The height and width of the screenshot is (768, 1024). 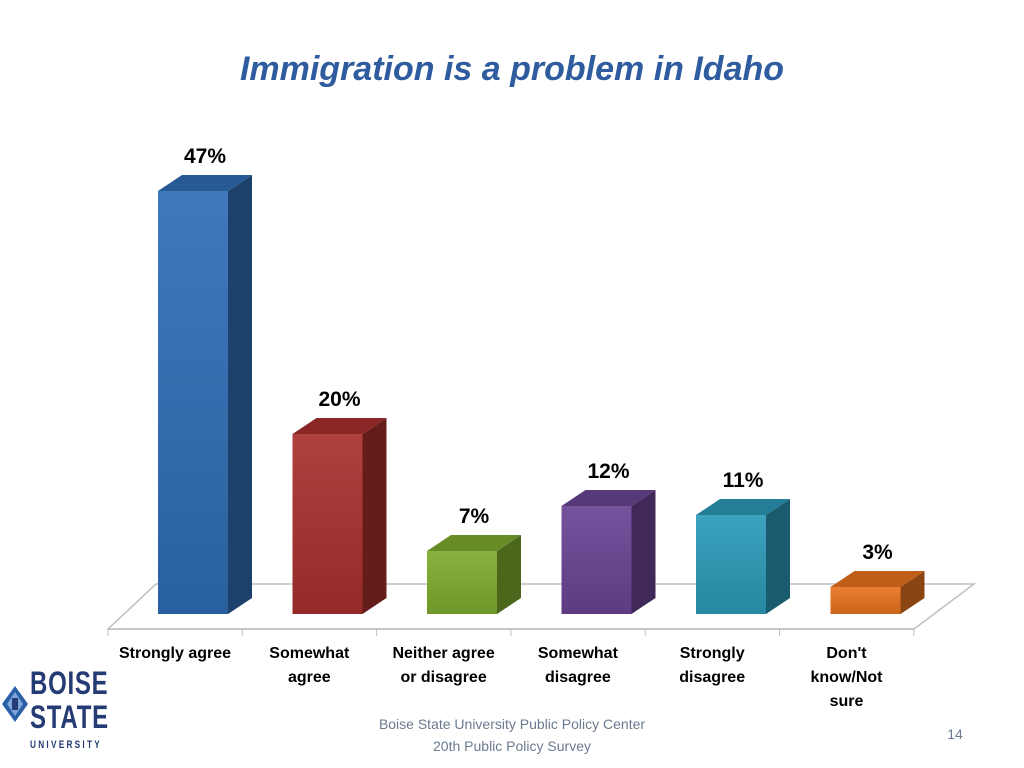 I want to click on category-label-1: Somewhat agree, so click(x=309, y=665).